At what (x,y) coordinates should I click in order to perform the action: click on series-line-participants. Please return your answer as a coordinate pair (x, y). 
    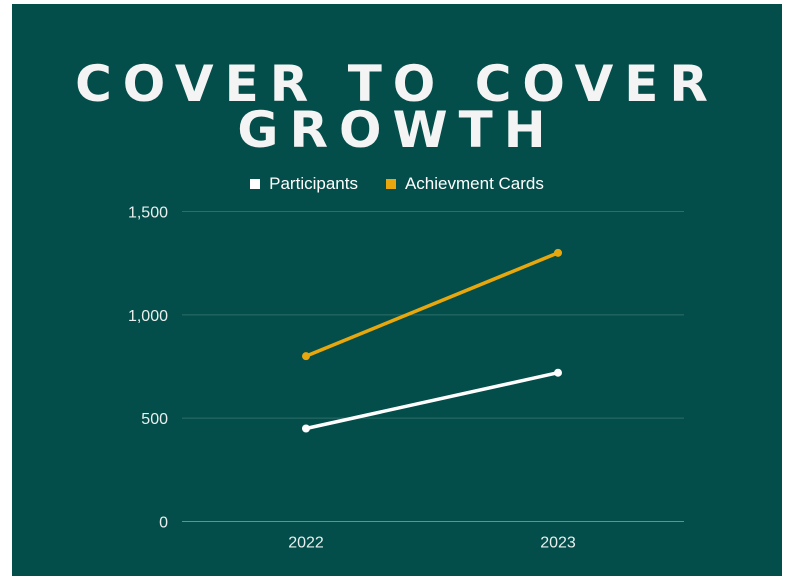
    Looking at the image, I should click on (432, 400).